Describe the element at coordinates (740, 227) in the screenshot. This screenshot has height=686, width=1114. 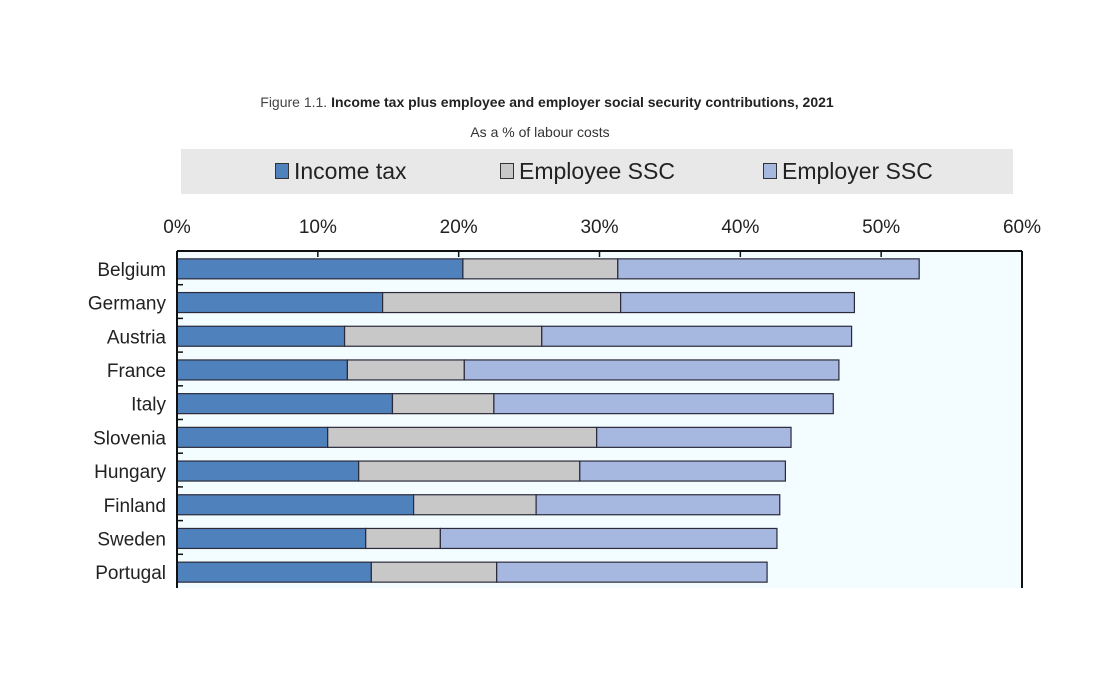
I see `x-tick-label: 40%` at that location.